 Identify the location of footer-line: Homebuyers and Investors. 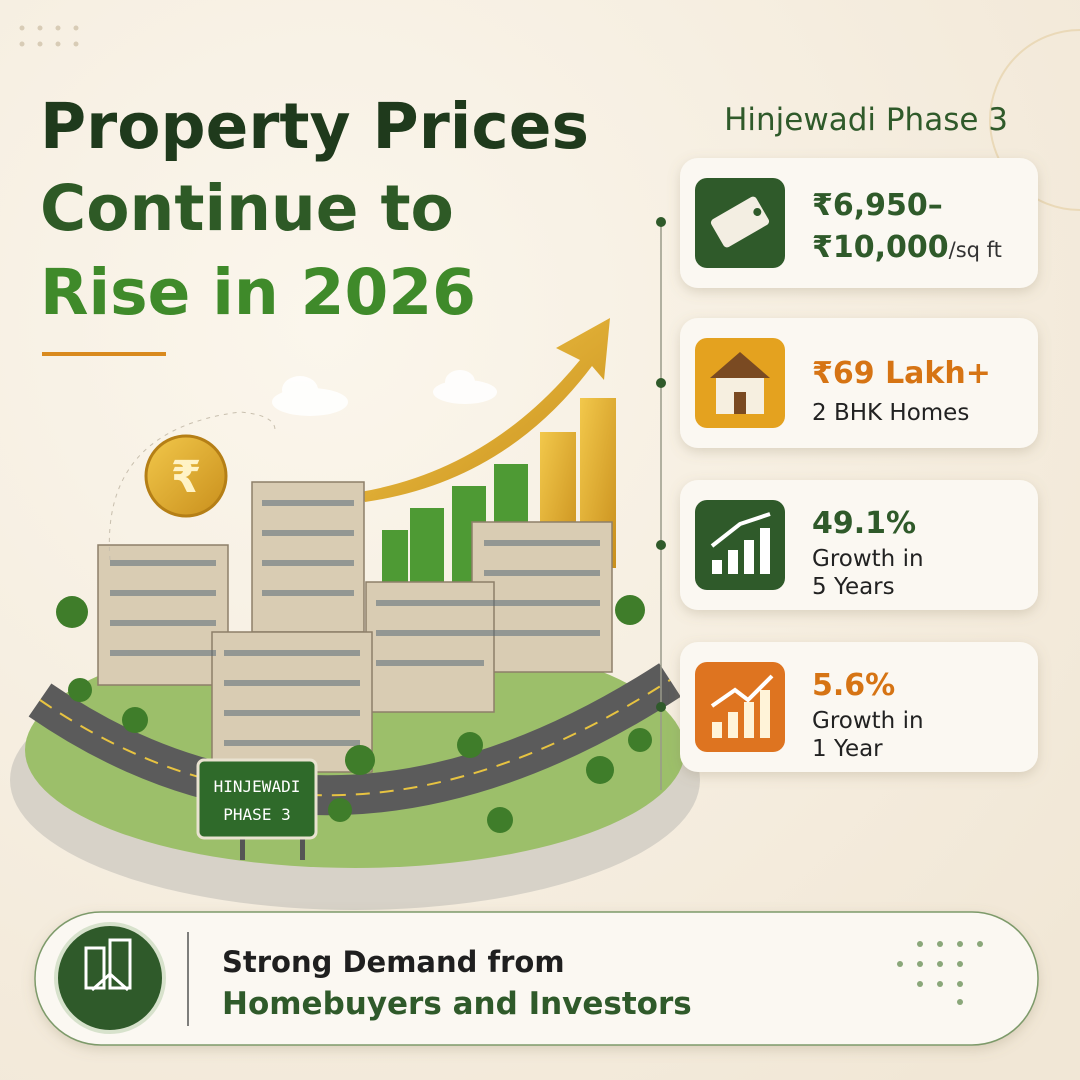
(457, 1004).